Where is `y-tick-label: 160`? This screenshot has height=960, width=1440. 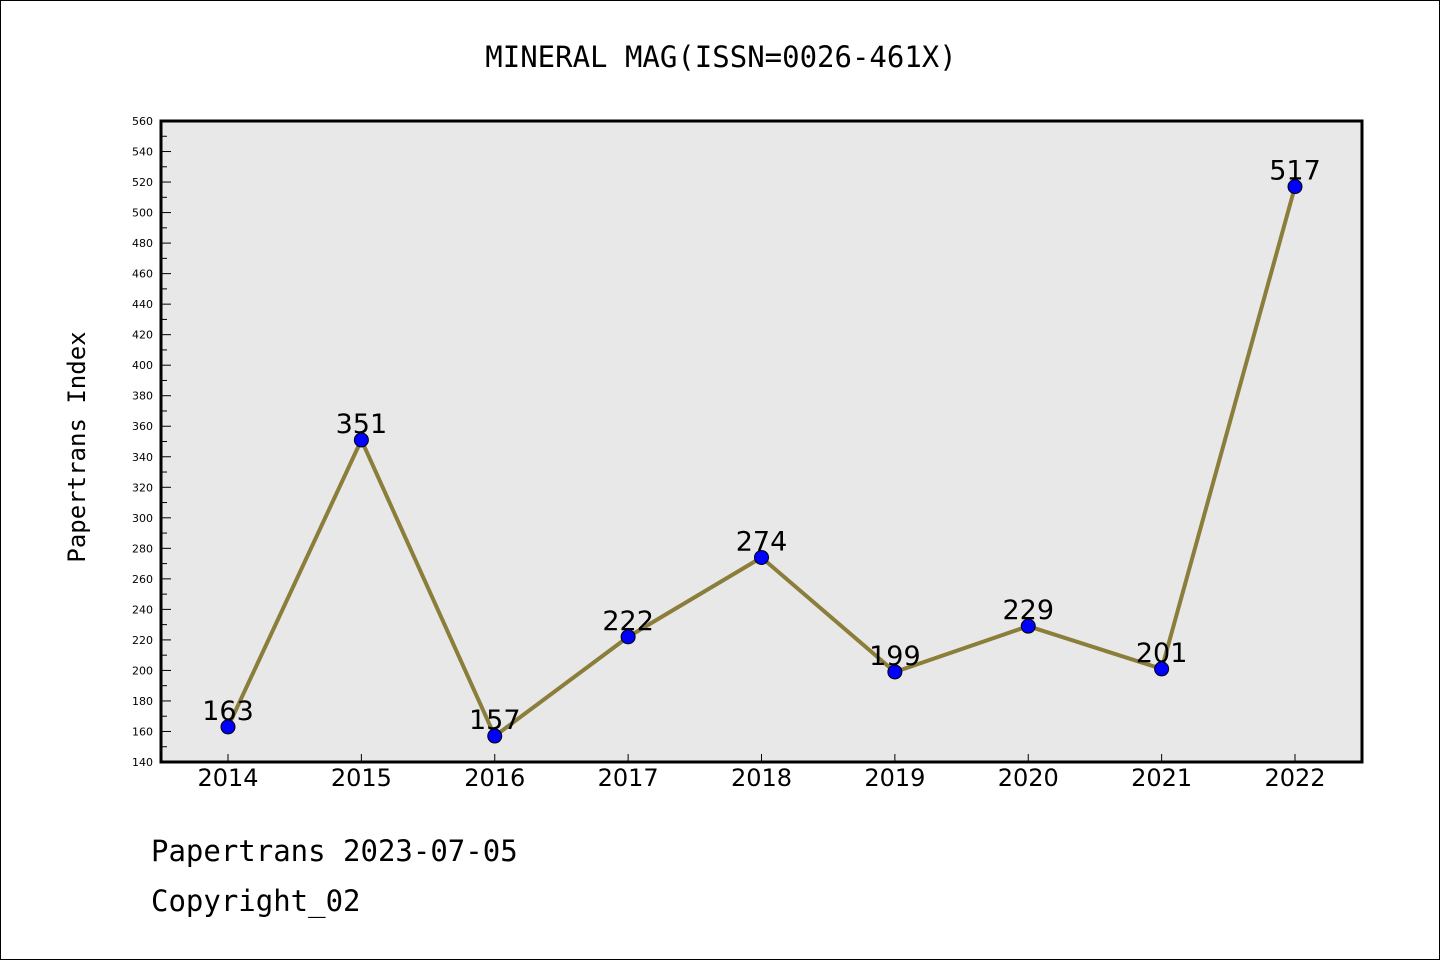
y-tick-label: 160 is located at coordinates (142, 731).